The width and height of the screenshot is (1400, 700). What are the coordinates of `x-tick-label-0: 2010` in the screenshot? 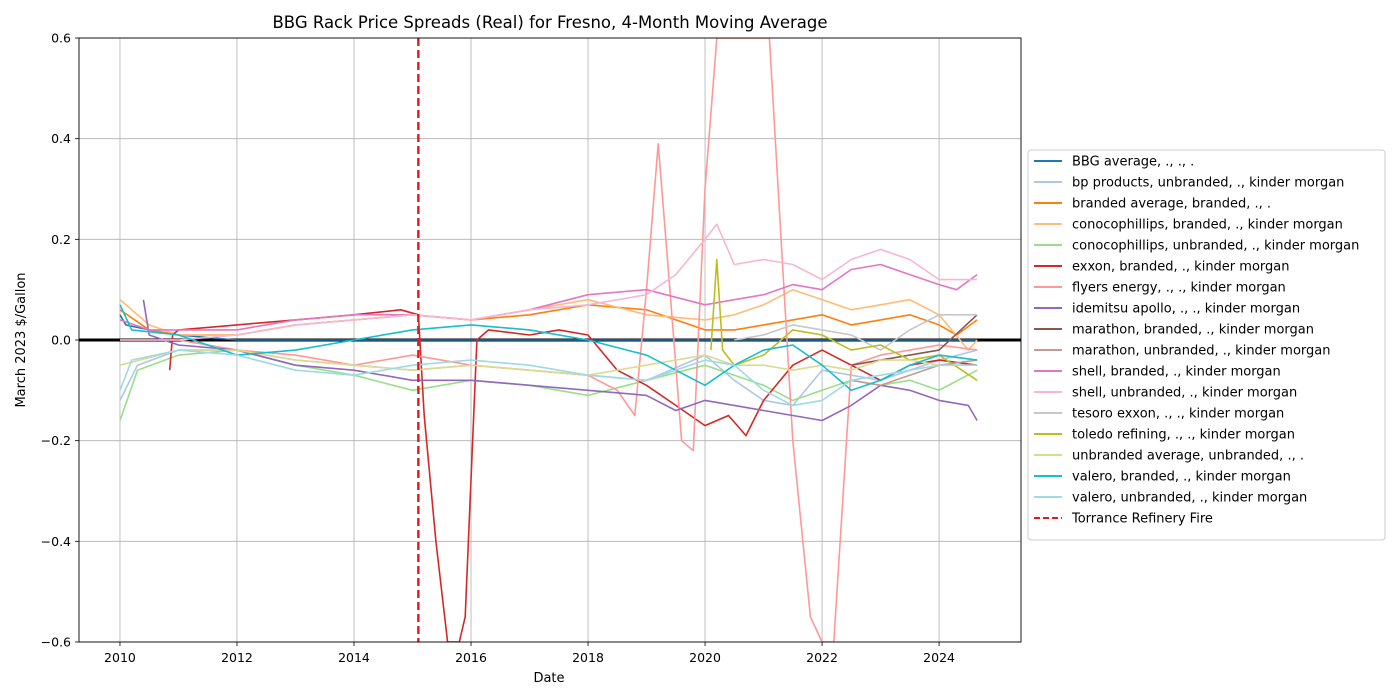 It's located at (120, 657).